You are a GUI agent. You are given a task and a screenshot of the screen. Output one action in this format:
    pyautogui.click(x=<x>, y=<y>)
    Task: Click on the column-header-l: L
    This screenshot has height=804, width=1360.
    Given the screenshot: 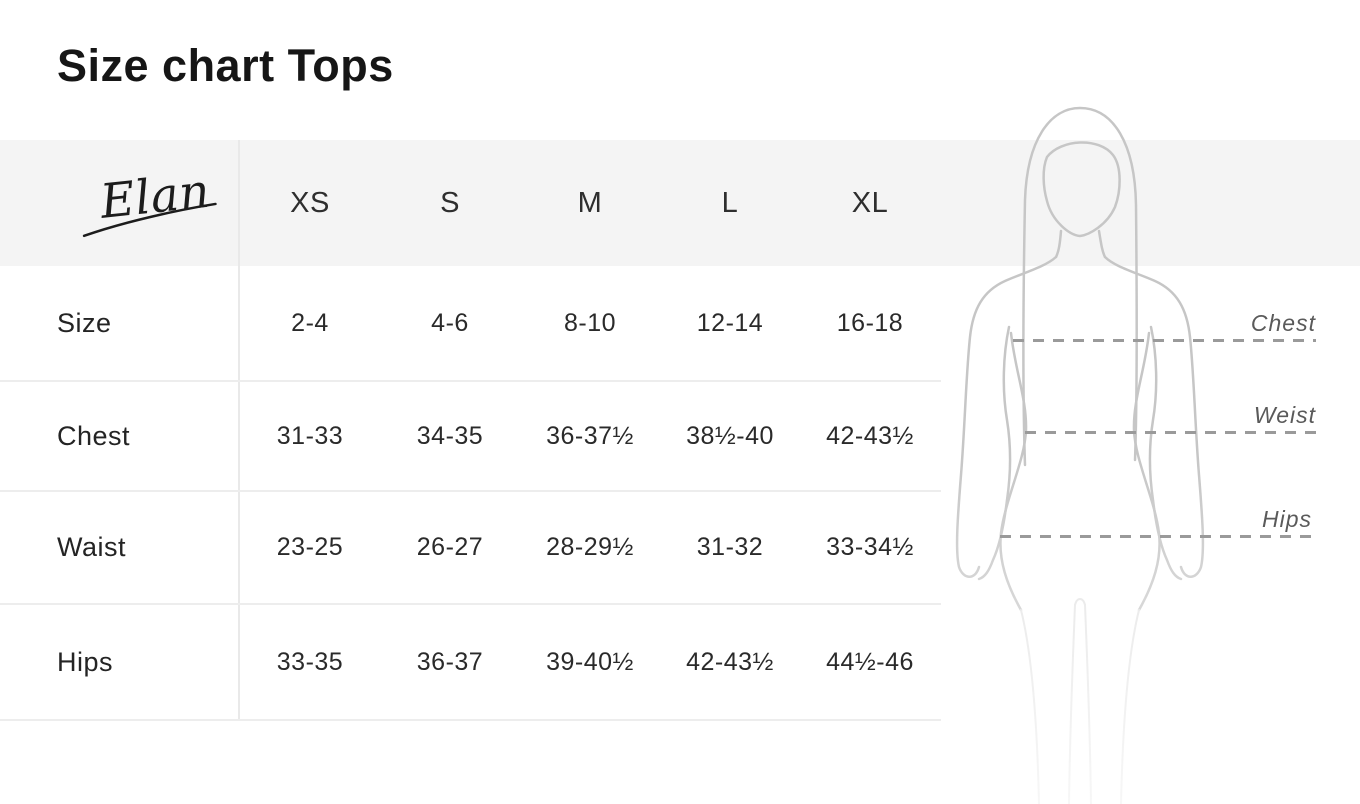 What is the action you would take?
    pyautogui.click(x=730, y=202)
    